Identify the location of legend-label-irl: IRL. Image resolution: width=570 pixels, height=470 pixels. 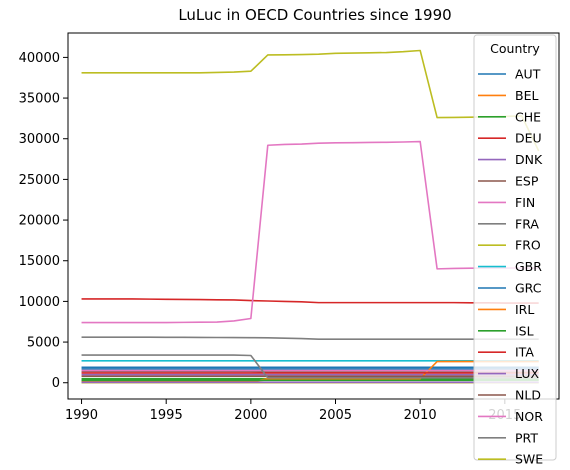
(524, 309).